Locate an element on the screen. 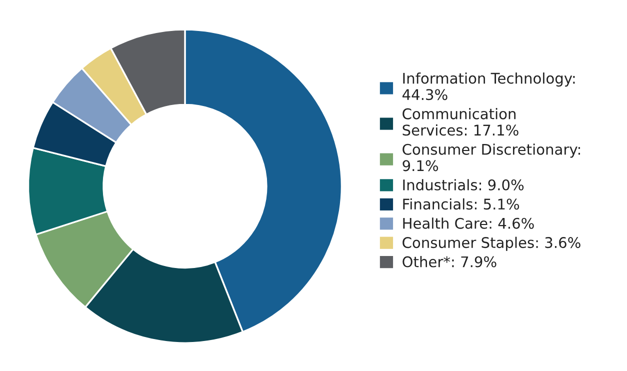  legend-label: Communication Services: 17.1% is located at coordinates (460, 122).